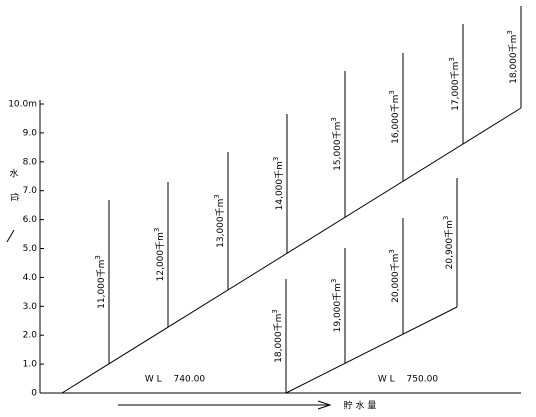  What do you see at coordinates (30, 307) in the screenshot?
I see `y-tick-label: 3.0` at bounding box center [30, 307].